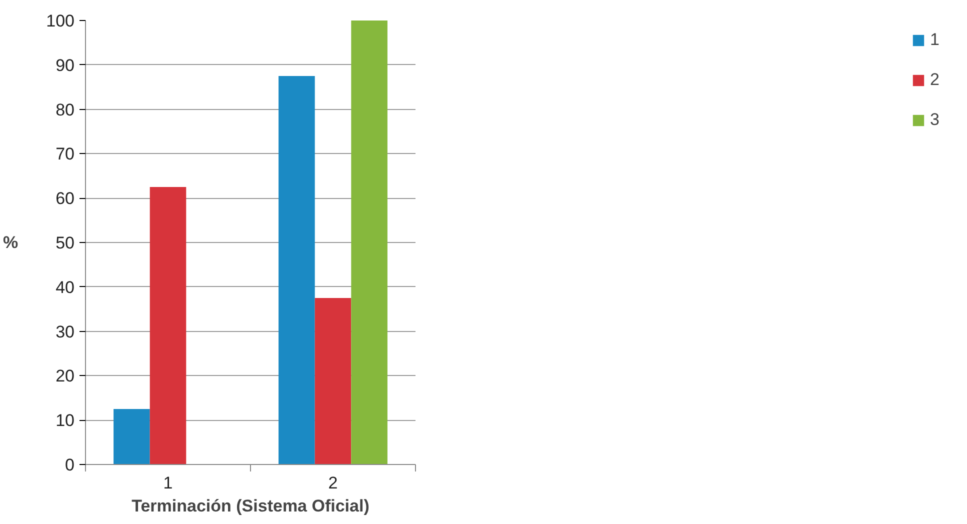 The height and width of the screenshot is (524, 967). What do you see at coordinates (65, 65) in the screenshot?
I see `y-tick-label: 90` at bounding box center [65, 65].